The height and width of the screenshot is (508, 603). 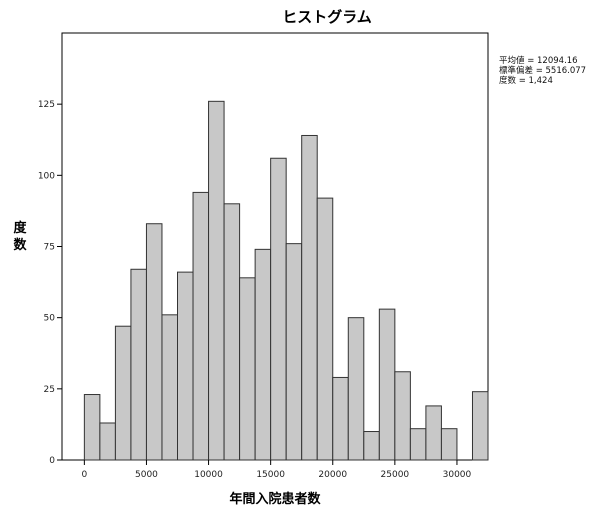 I want to click on y-tick-label: 50, so click(x=50, y=319).